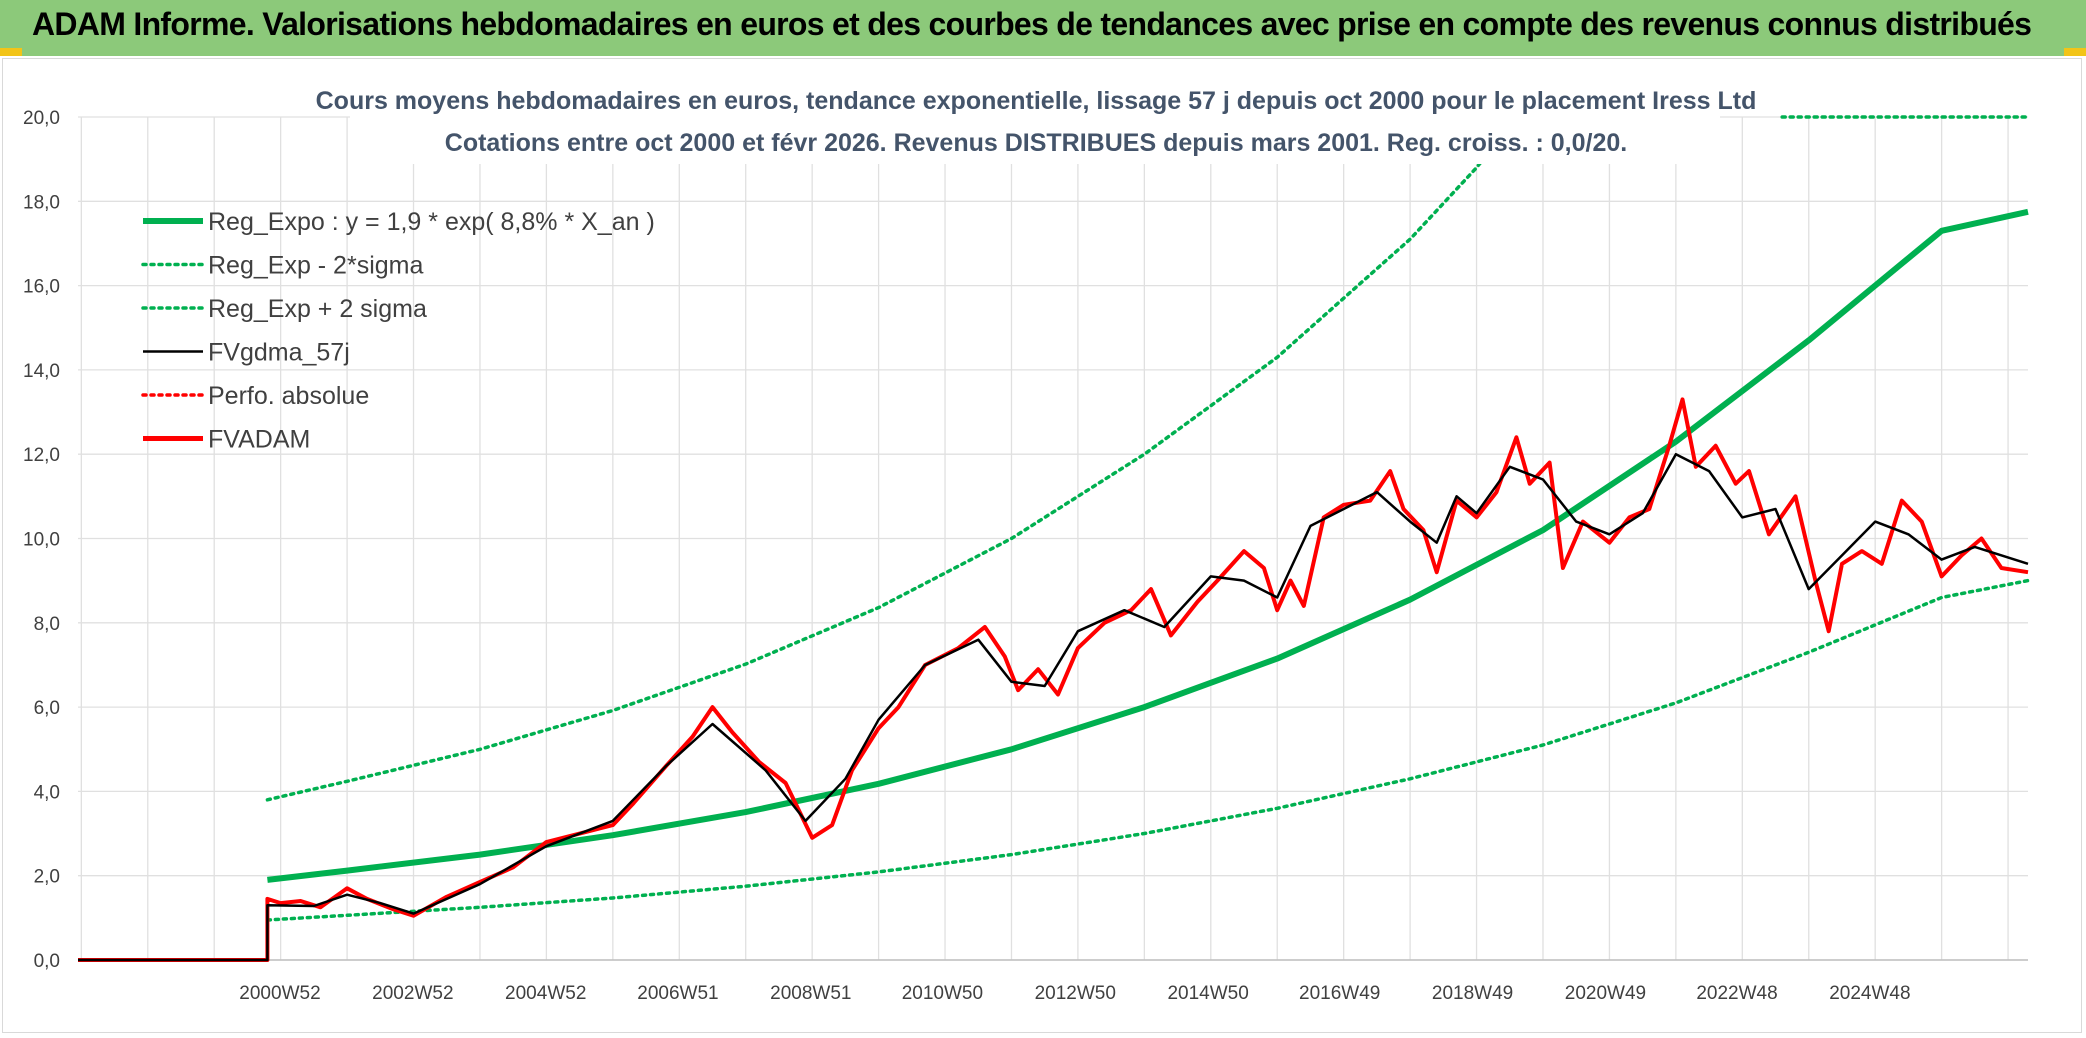  I want to click on x-tick-label: 2024W48, so click(1869, 993).